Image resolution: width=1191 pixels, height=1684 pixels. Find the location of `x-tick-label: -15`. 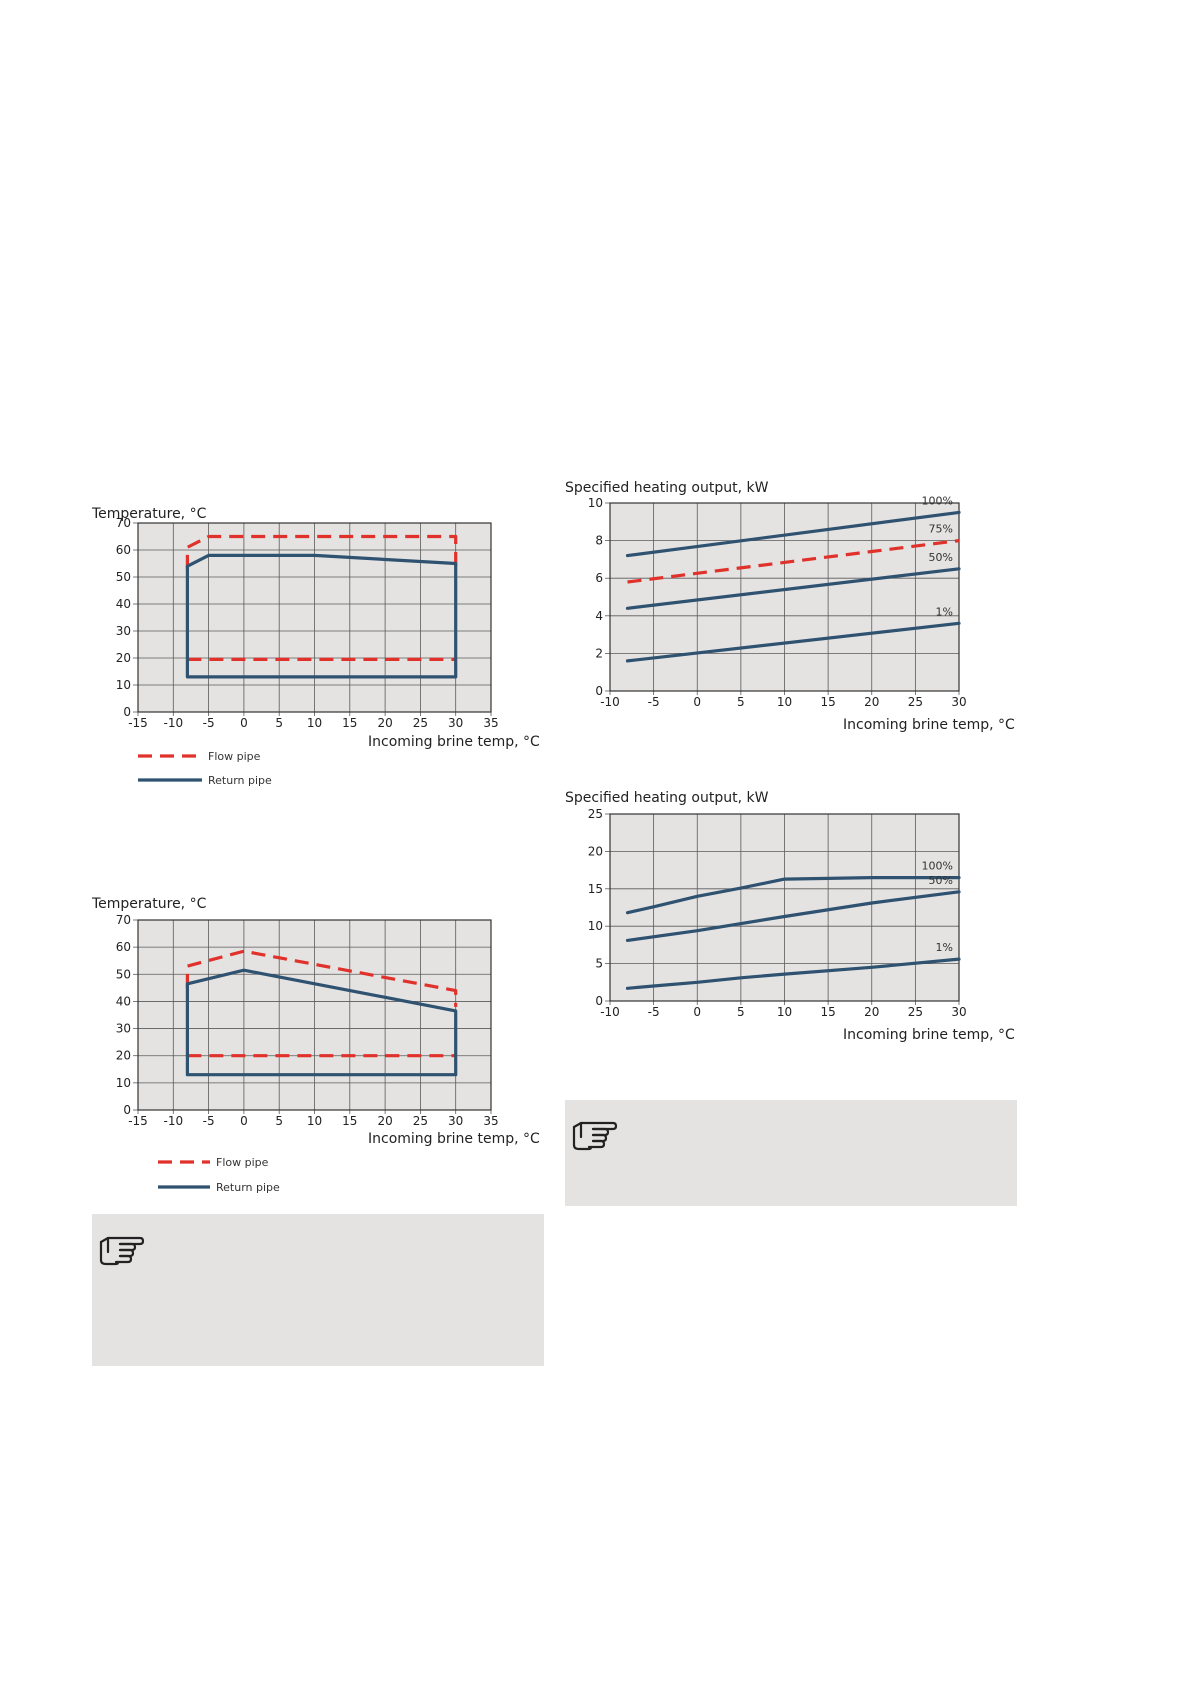

x-tick-label: -15 is located at coordinates (138, 723).